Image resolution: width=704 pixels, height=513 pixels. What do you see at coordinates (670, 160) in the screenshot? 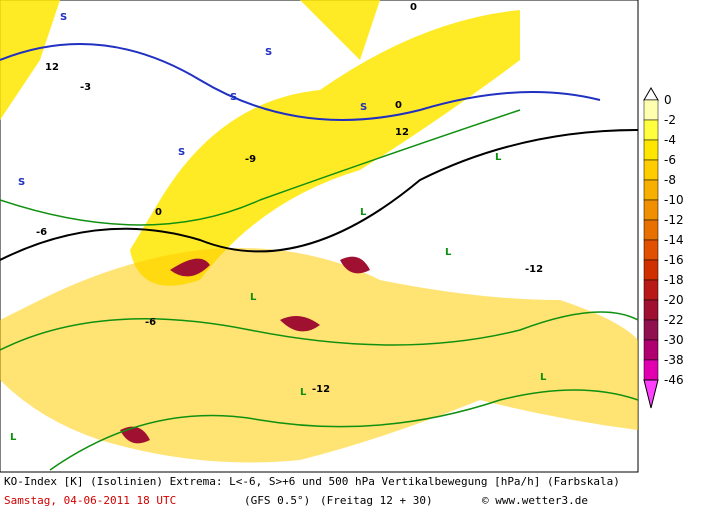
I see `colorbar-label: -6` at bounding box center [670, 160].